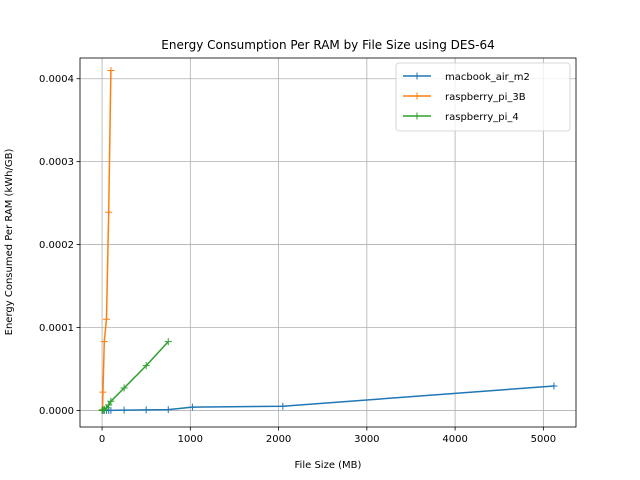 This screenshot has height=480, width=640. I want to click on y-tick-label: 0.0000, so click(56, 411).